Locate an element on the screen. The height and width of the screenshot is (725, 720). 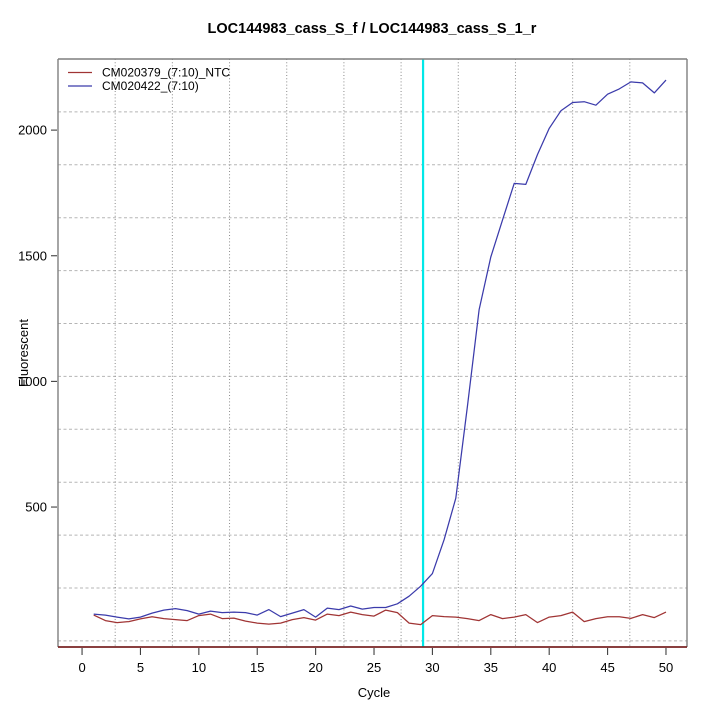
x-axis-label: Cycle is located at coordinates (374, 692).